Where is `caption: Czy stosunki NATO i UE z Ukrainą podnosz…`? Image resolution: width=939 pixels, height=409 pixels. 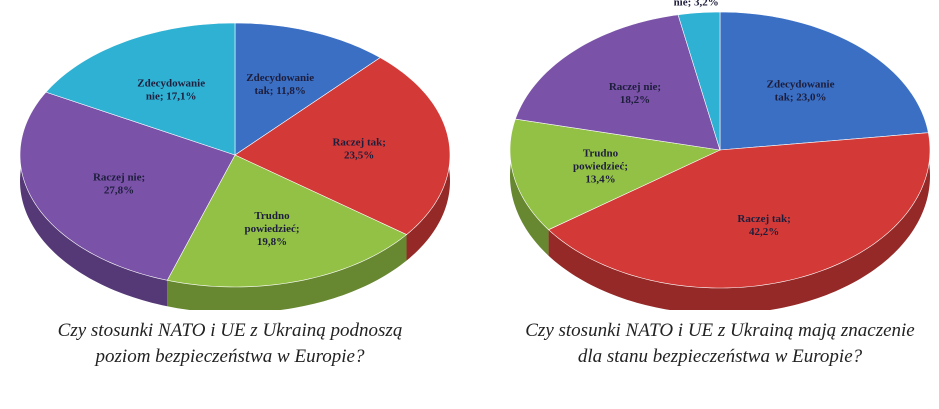 caption: Czy stosunki NATO i UE z Ukrainą podnosz… is located at coordinates (230, 343).